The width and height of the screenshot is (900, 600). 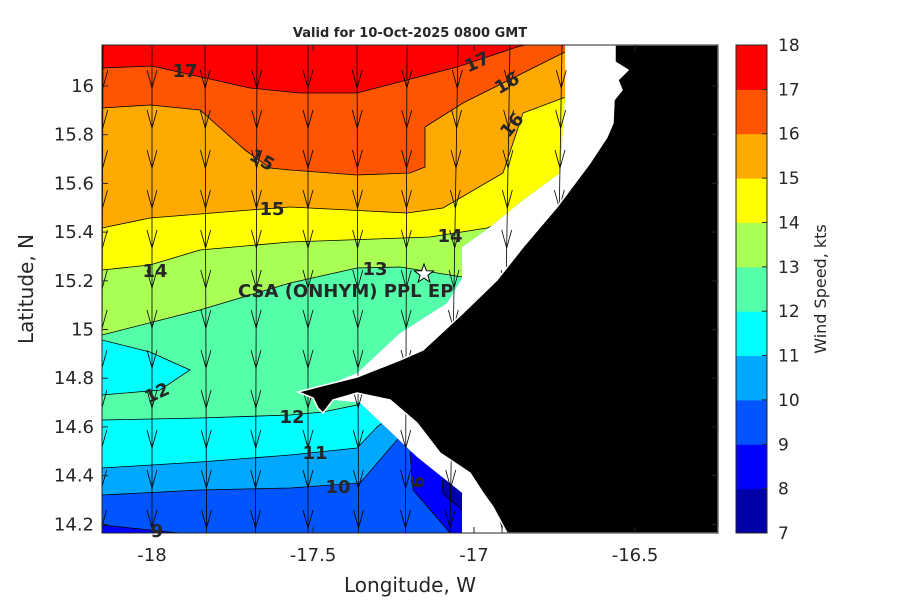 What do you see at coordinates (74, 232) in the screenshot?
I see `y-tick-label: 15.4` at bounding box center [74, 232].